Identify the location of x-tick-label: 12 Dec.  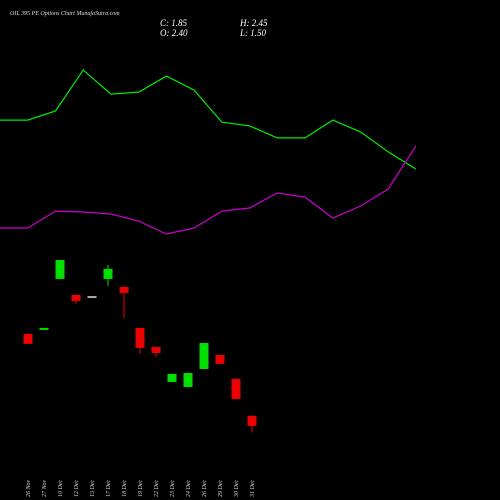
(77, 488).